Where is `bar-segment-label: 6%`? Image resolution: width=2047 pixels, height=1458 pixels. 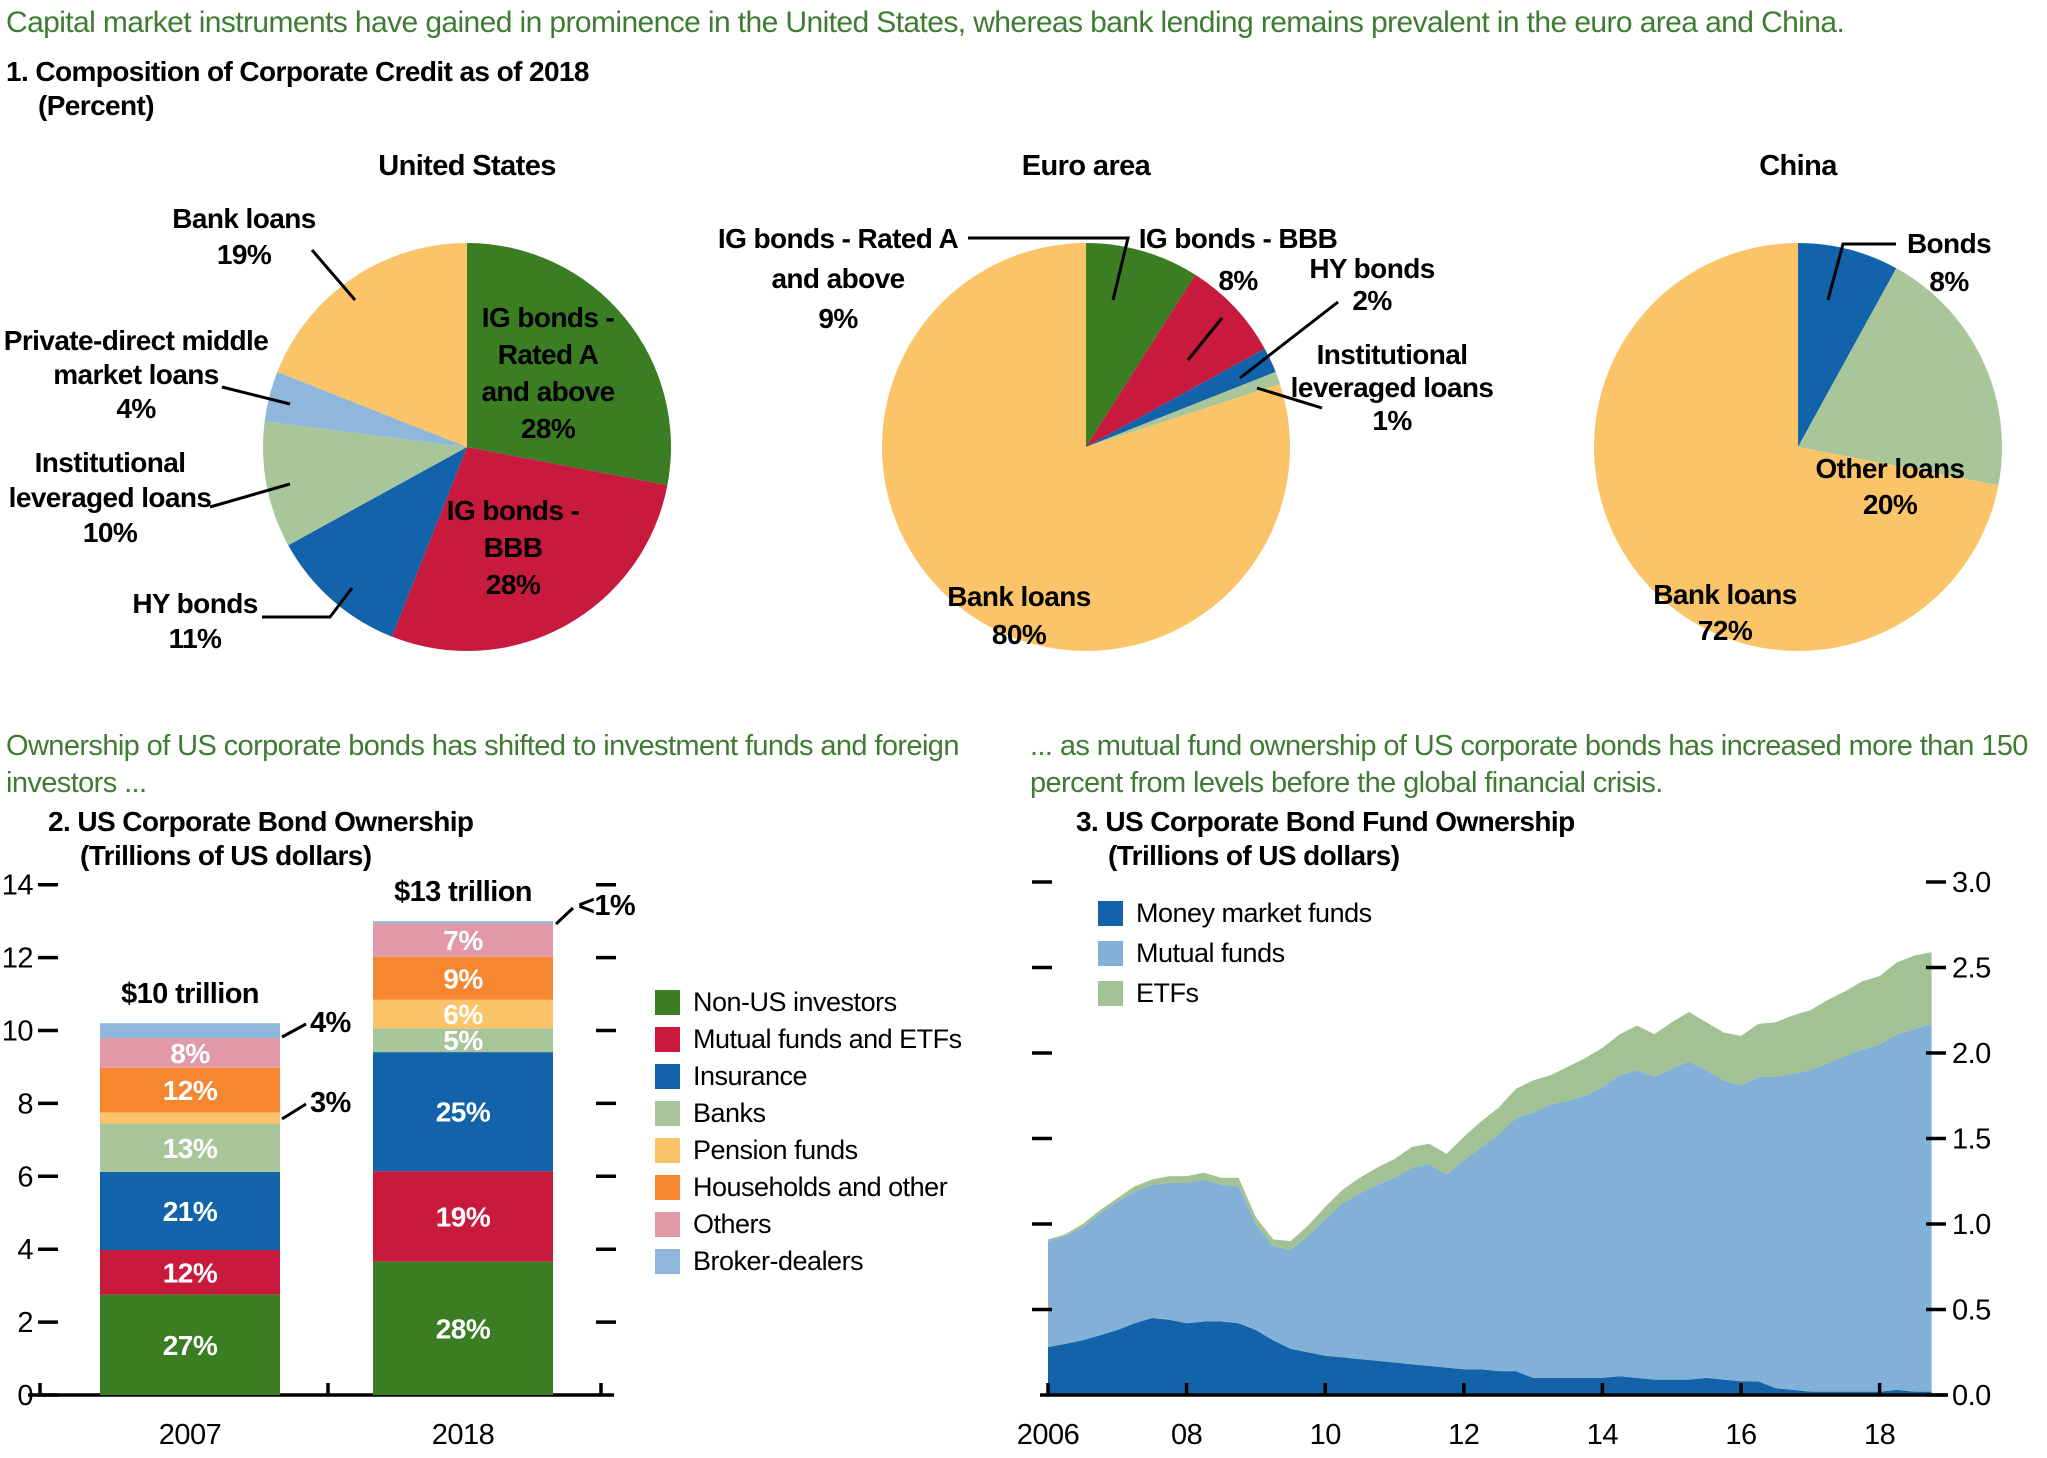 bar-segment-label: 6% is located at coordinates (463, 1014).